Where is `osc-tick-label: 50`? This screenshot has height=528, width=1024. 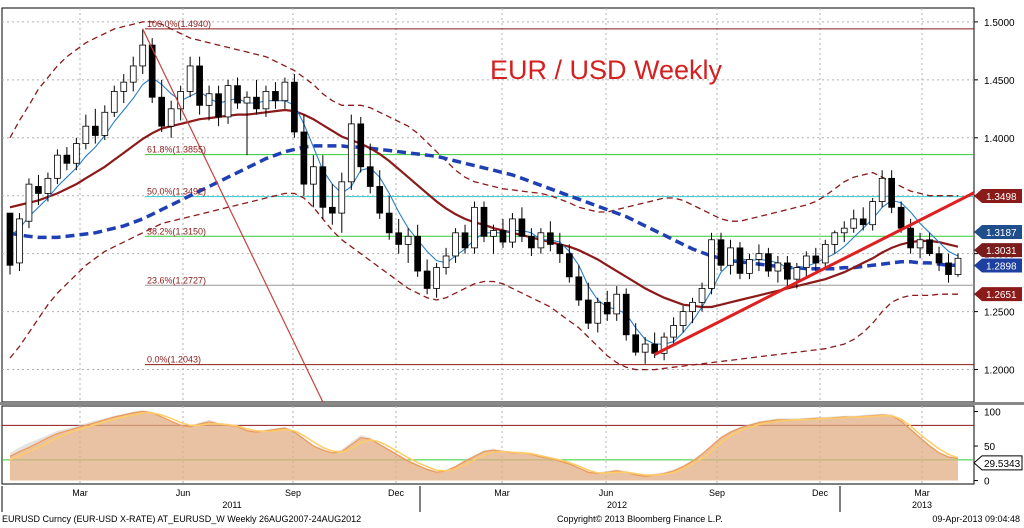 osc-tick-label: 50 is located at coordinates (990, 447).